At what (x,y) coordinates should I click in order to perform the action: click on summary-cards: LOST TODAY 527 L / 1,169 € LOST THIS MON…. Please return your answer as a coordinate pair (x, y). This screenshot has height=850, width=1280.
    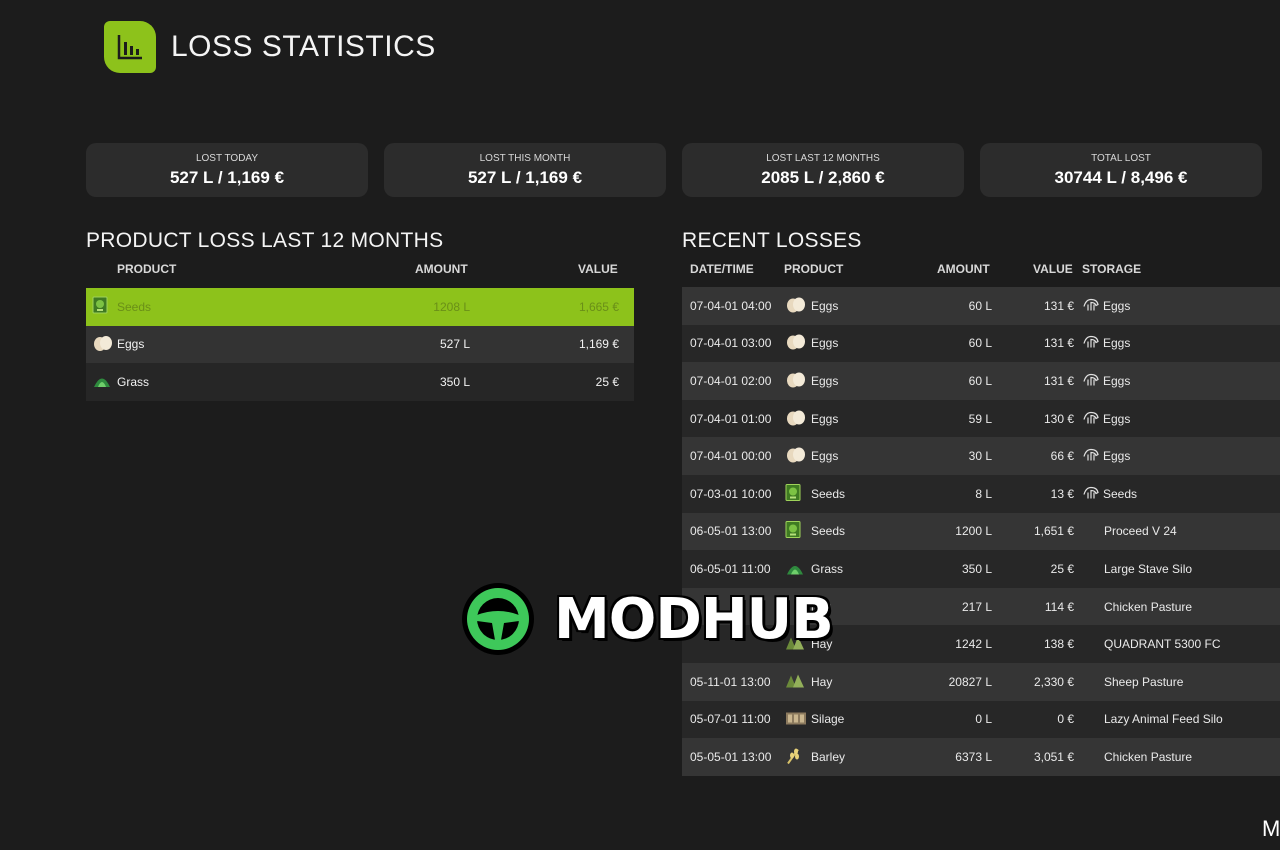
    Looking at the image, I should click on (674, 170).